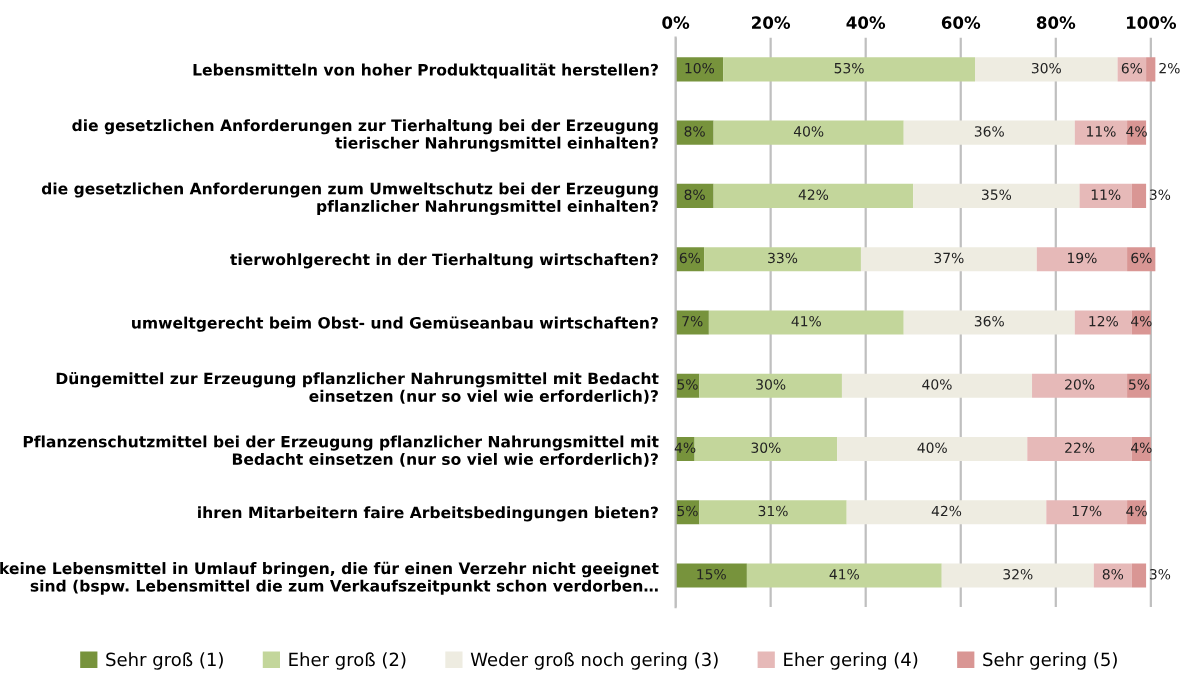 This screenshot has width=1200, height=686. I want to click on x-tick-label: 40%, so click(866, 22).